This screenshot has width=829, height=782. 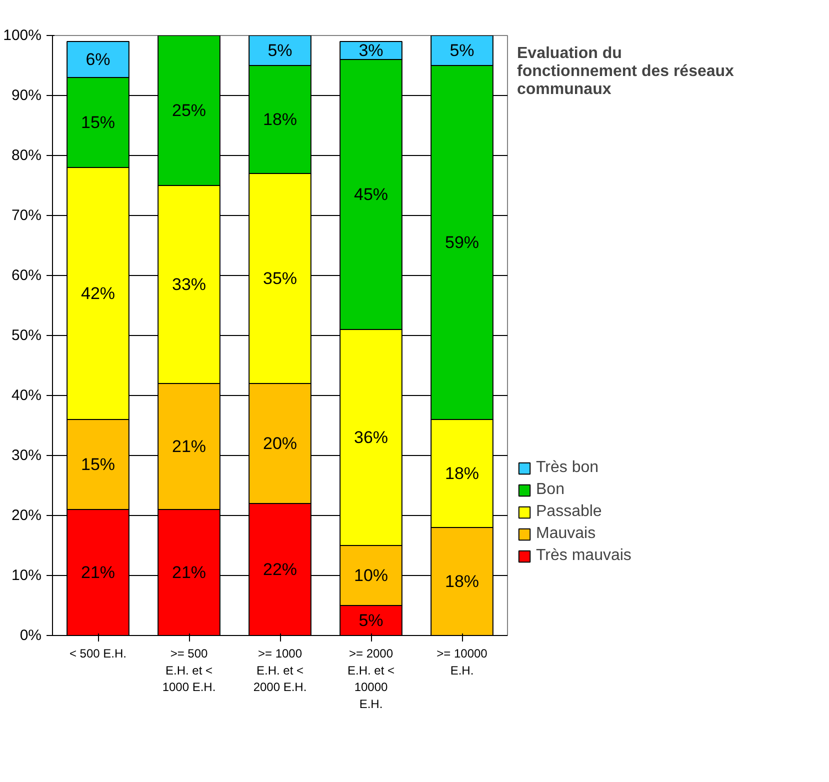 What do you see at coordinates (26, 95) in the screenshot?
I see `y-tick-label: 90%` at bounding box center [26, 95].